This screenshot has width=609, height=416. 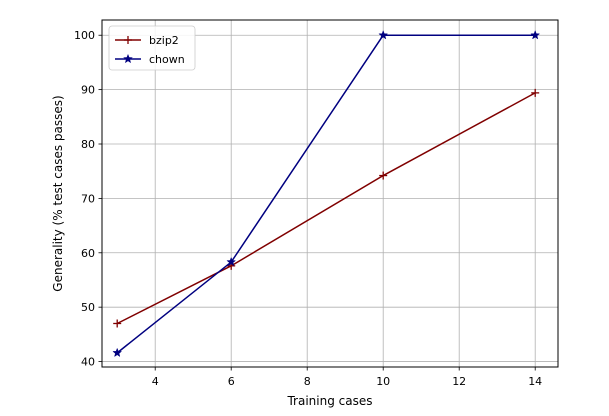 What do you see at coordinates (329, 401) in the screenshot?
I see `x-axis-label: Training cases` at bounding box center [329, 401].